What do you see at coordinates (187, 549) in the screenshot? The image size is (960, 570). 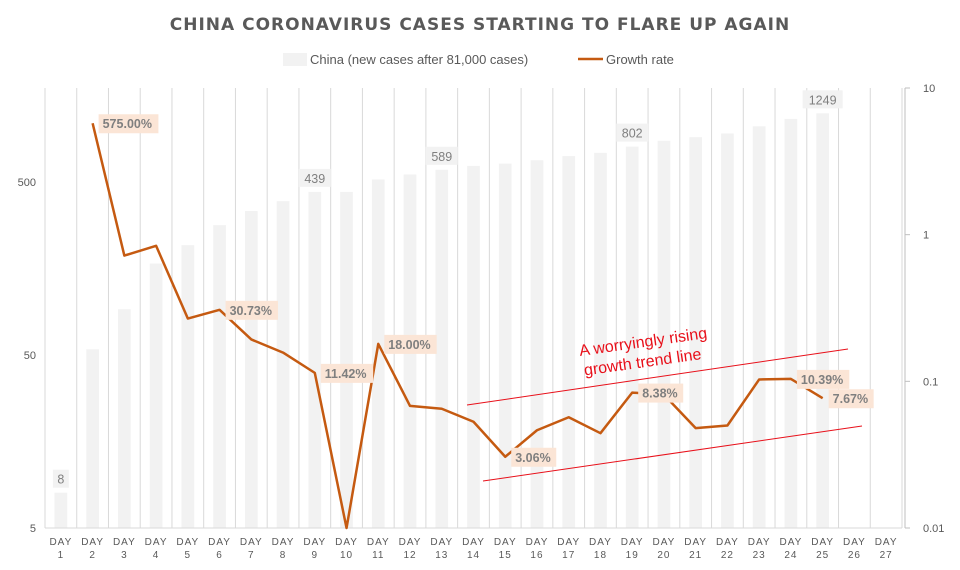 I see `x-tick-label: DAY 5` at bounding box center [187, 549].